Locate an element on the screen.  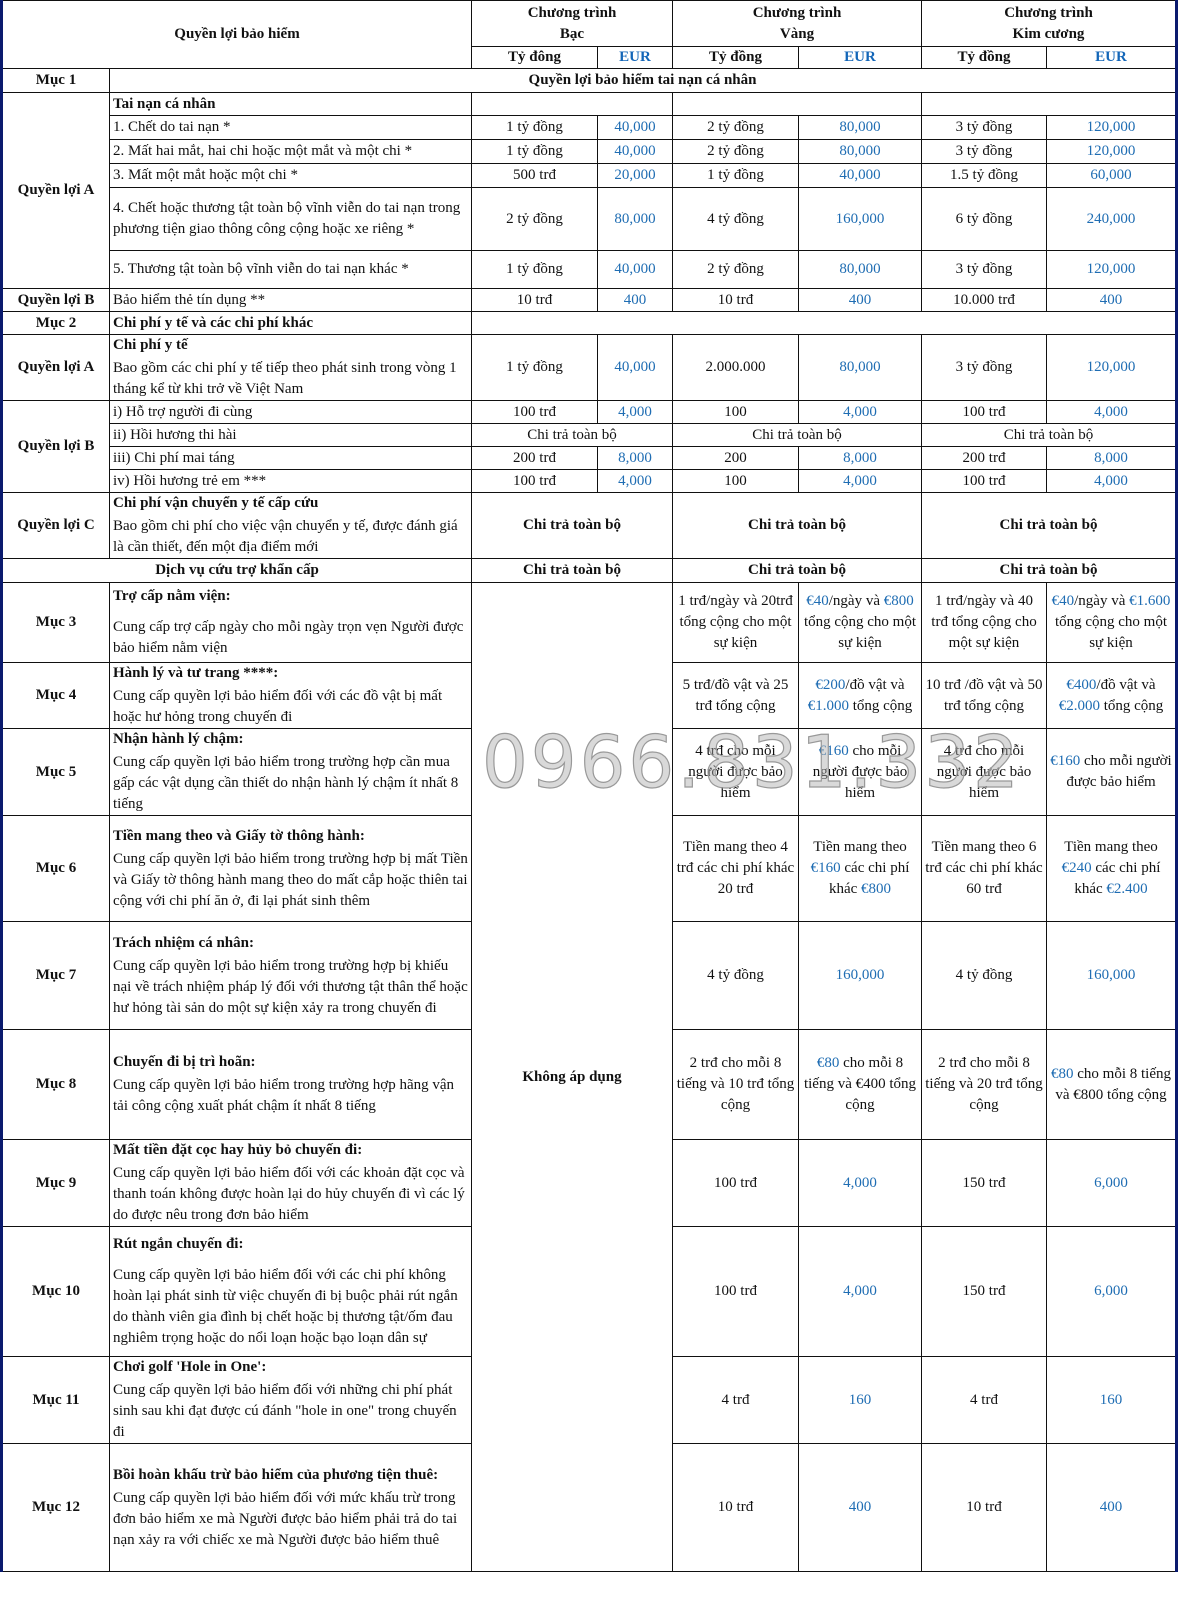
value-text: 10 trđ /đồ vật và 50 trđ tổng cộng is located at coordinates (984, 695).